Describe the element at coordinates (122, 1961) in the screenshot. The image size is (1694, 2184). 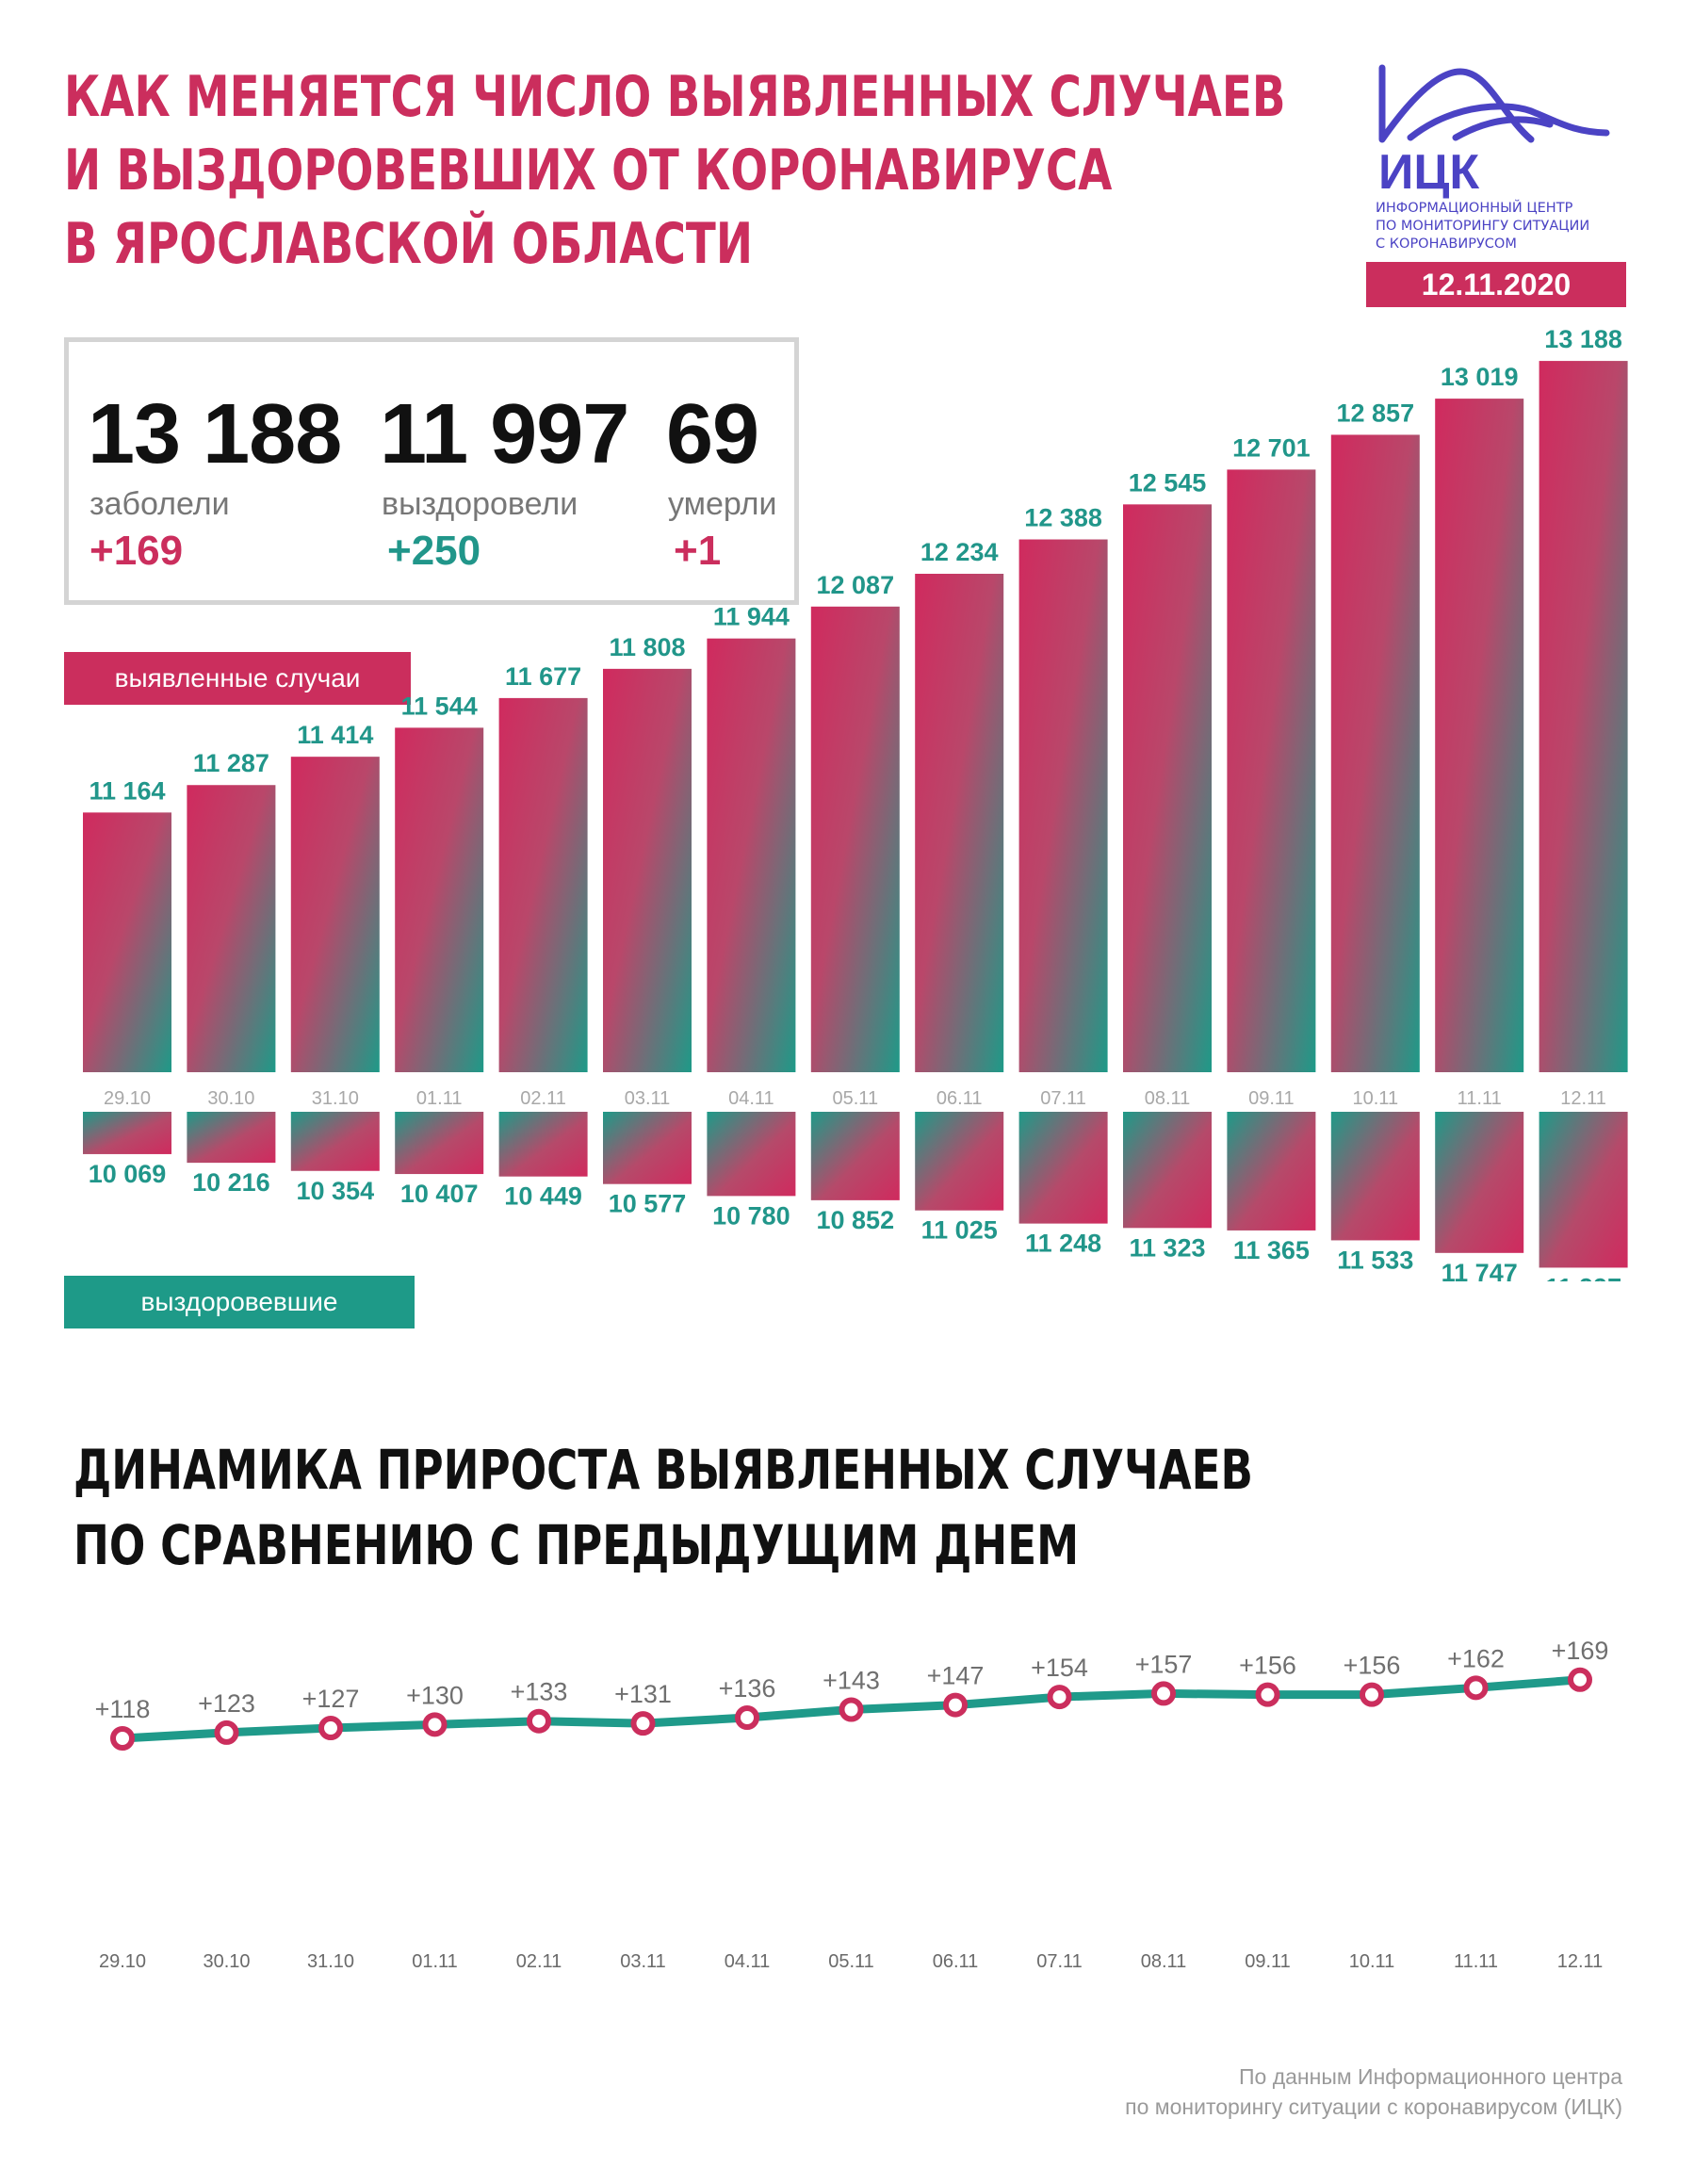
I see `growth-x-label: 29.10` at that location.